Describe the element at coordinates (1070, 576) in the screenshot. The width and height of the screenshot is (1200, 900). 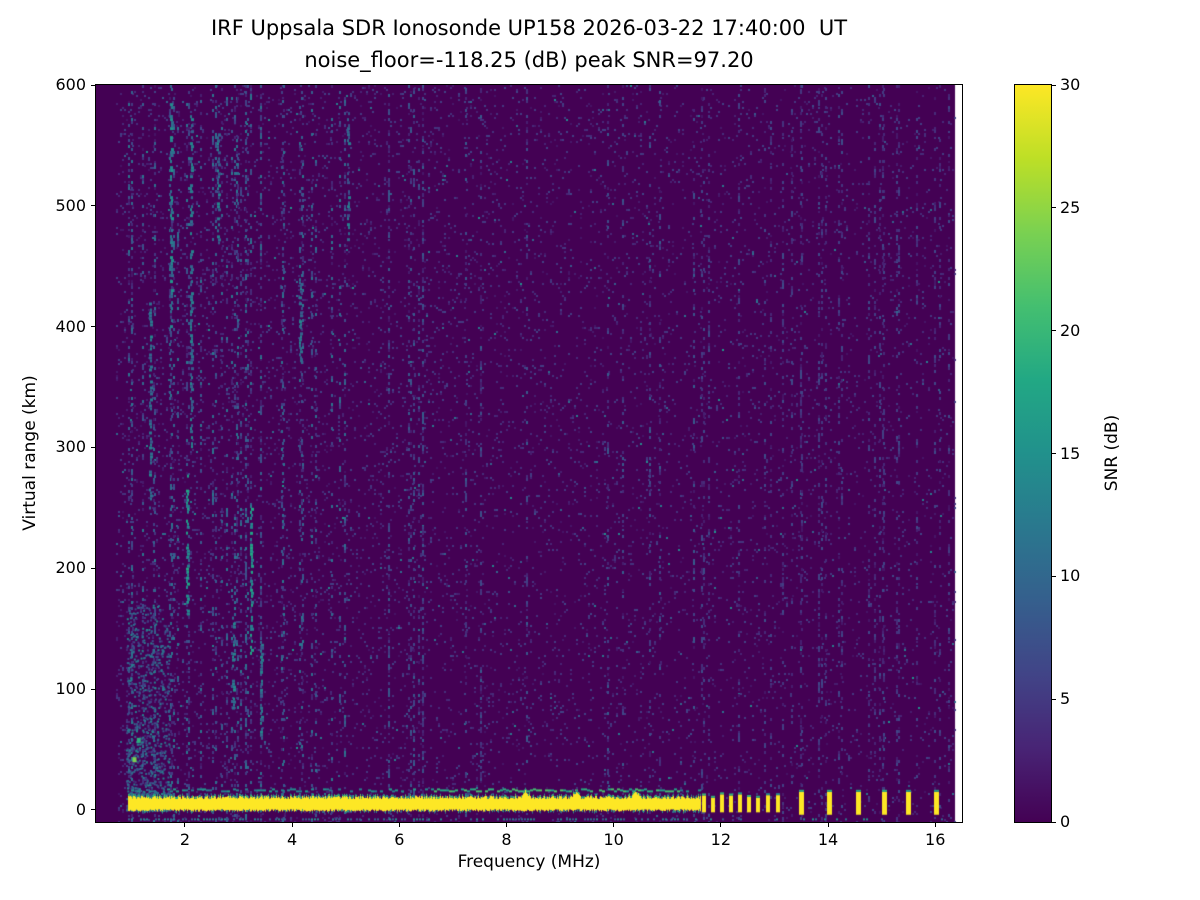
I see `colorbar-tick-label: 10` at that location.